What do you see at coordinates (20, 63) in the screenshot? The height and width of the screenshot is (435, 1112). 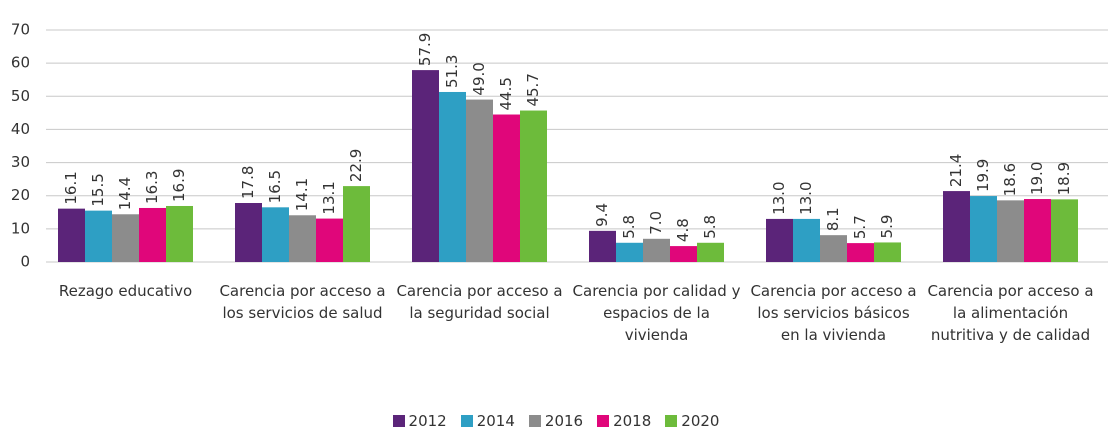 I see `y-tick-label: 60` at bounding box center [20, 63].